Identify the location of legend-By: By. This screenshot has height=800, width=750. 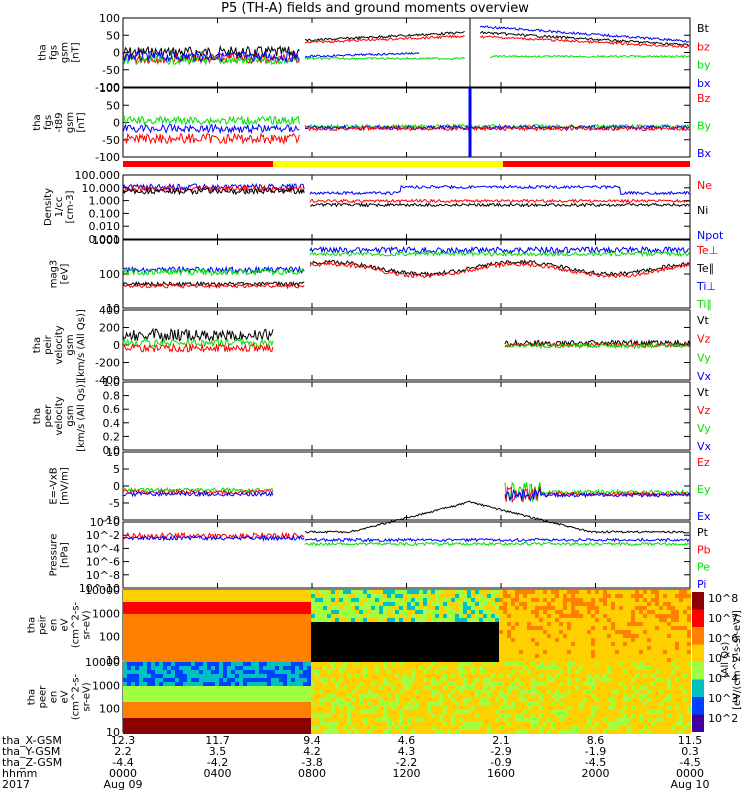
(704, 126).